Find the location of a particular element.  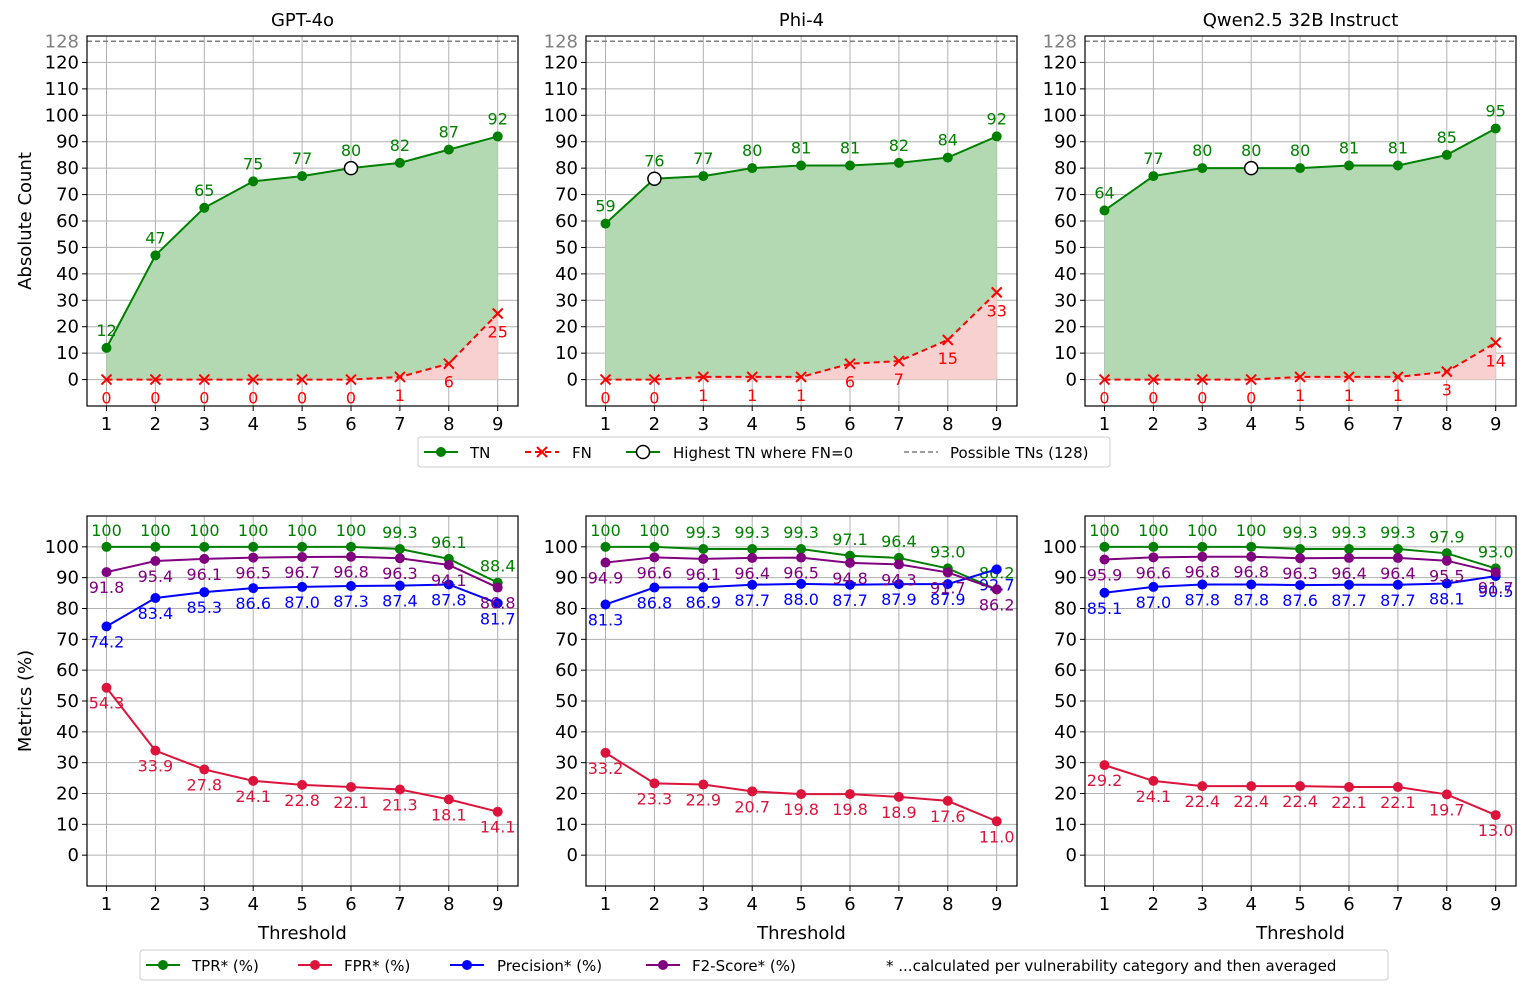

fpr-data-label: 11.0 is located at coordinates (997, 836).